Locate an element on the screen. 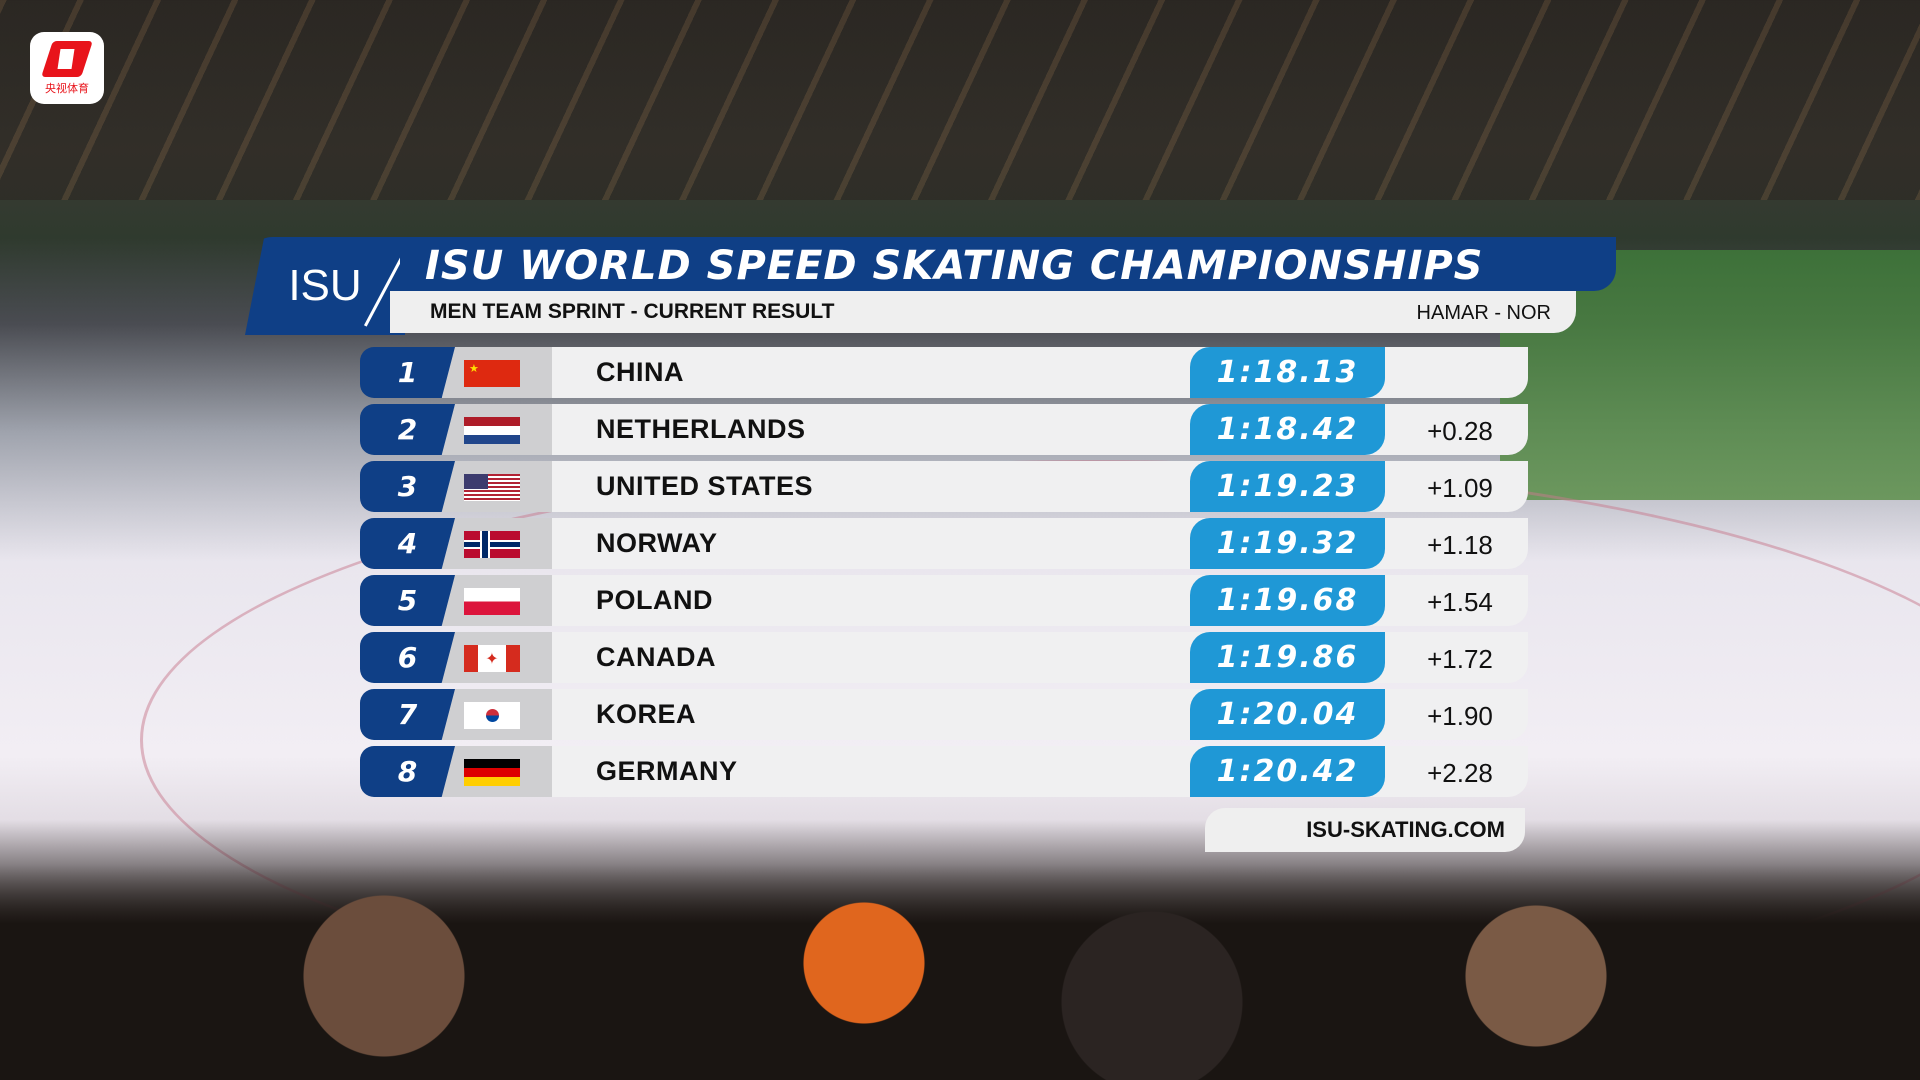  poland-flag-icon is located at coordinates (492, 601).